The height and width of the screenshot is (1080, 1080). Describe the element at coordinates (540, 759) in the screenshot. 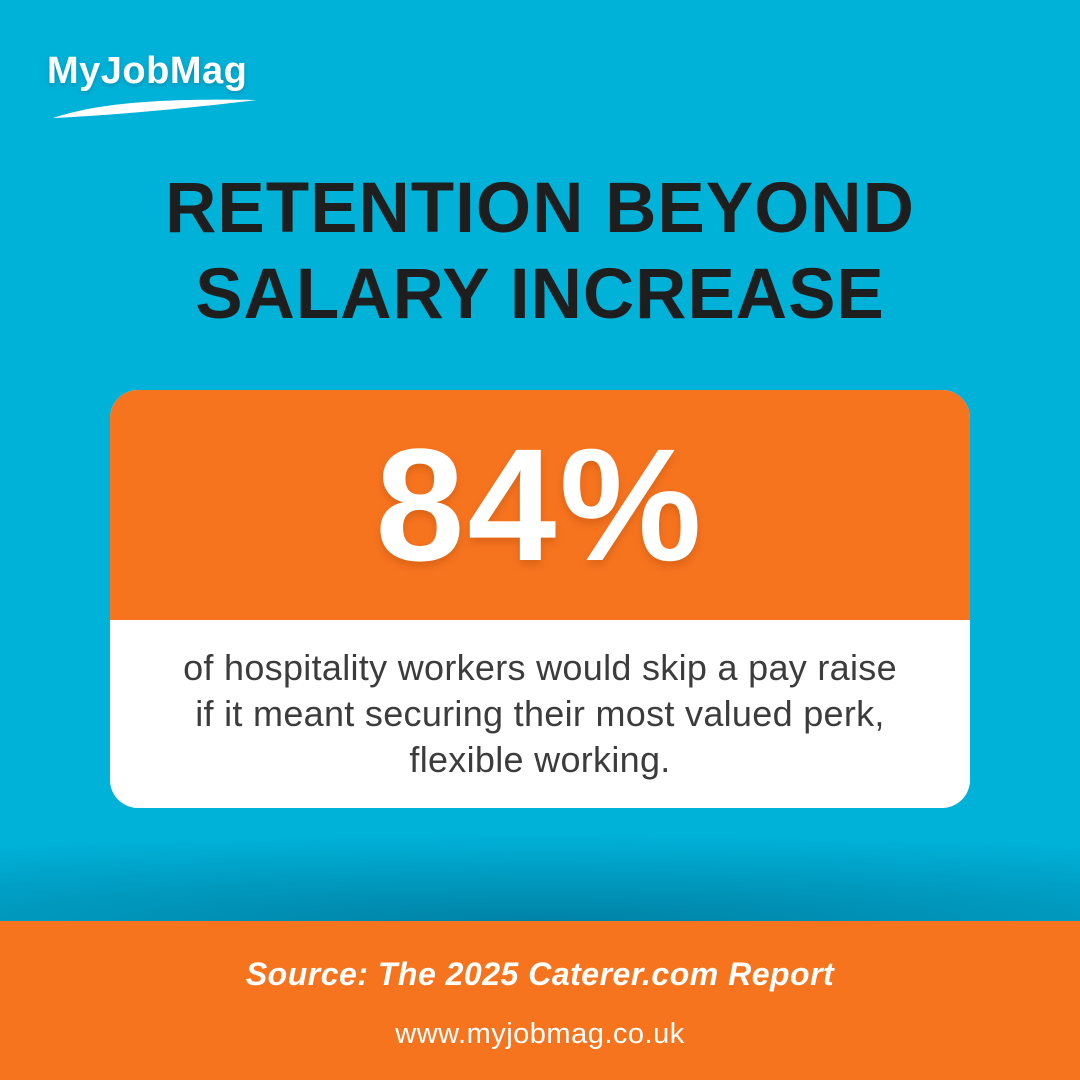

I see `stat-description-line-3: flexible working.` at that location.